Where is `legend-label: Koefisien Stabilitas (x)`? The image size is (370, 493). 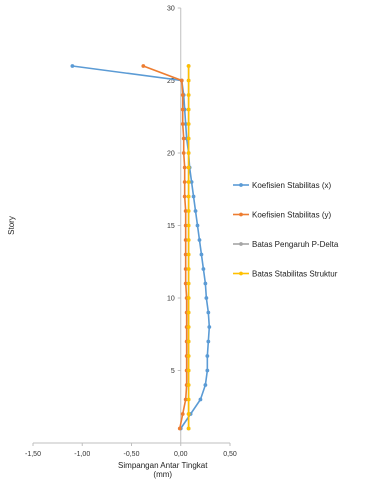
legend-label: Koefisien Stabilitas (x) is located at coordinates (291, 185).